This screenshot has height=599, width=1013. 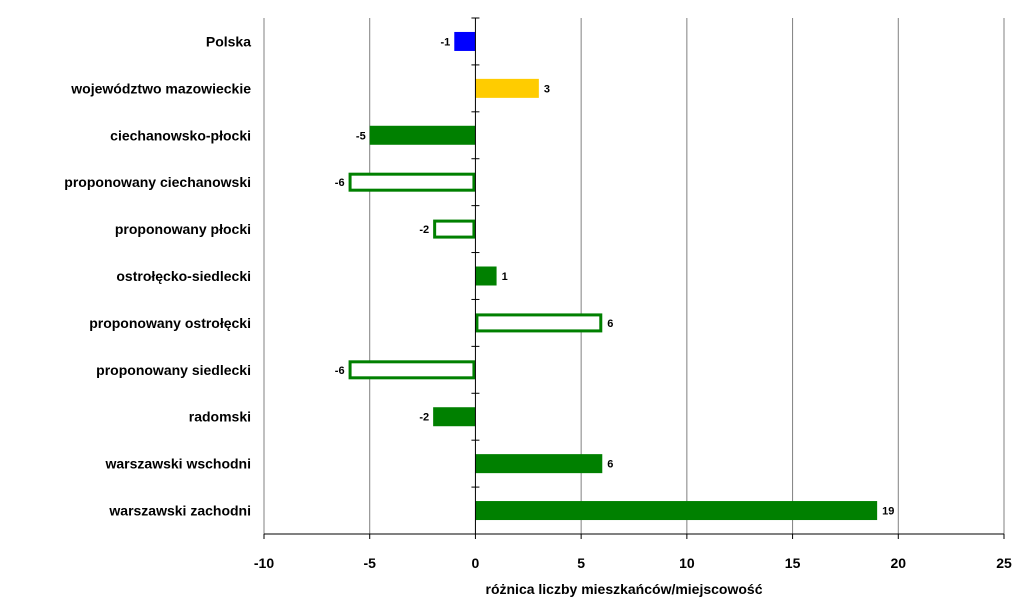 I want to click on category-label-0: Polska, so click(x=228, y=41).